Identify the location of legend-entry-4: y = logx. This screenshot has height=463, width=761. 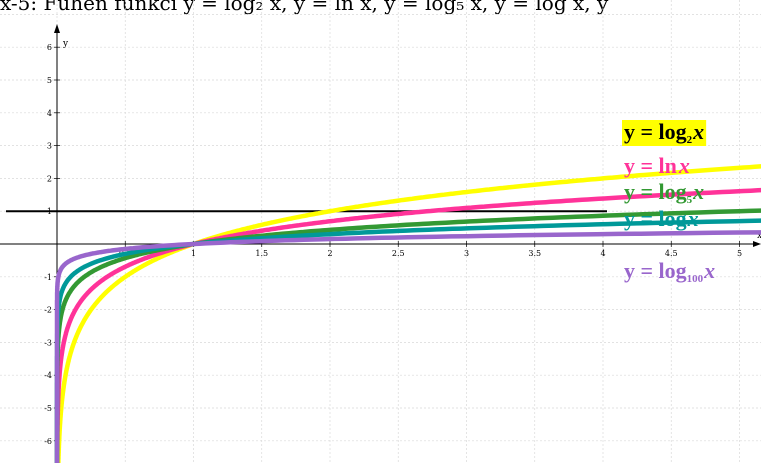
(661, 218).